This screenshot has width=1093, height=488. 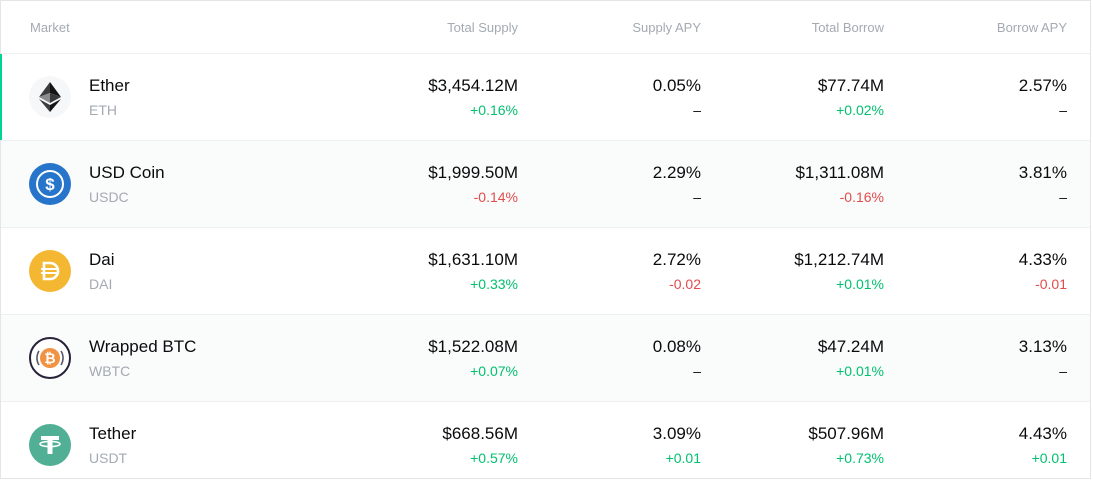 I want to click on supply-apy-value: 2.29%, so click(x=676, y=172).